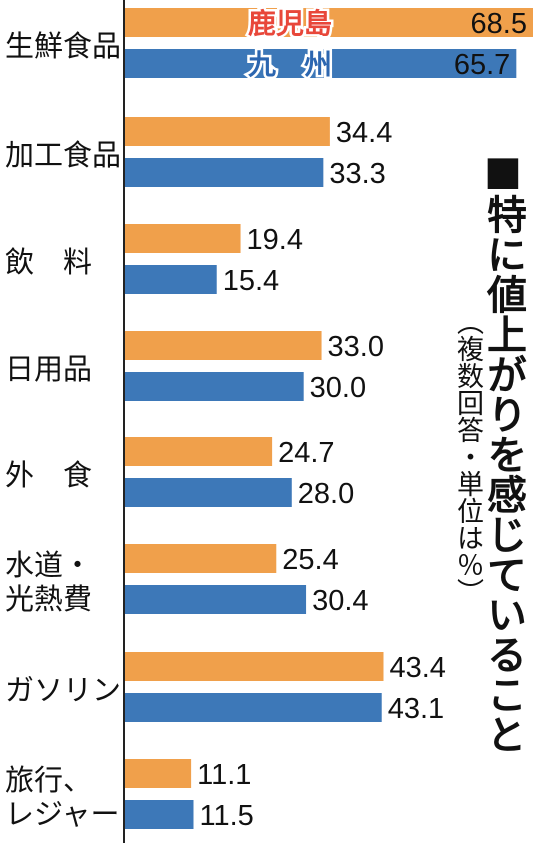 Image resolution: width=534 pixels, height=843 pixels. I want to click on chart-title-block: ■特に値上がりを感じていること （複数回答・単位は％）, so click(488, 493).